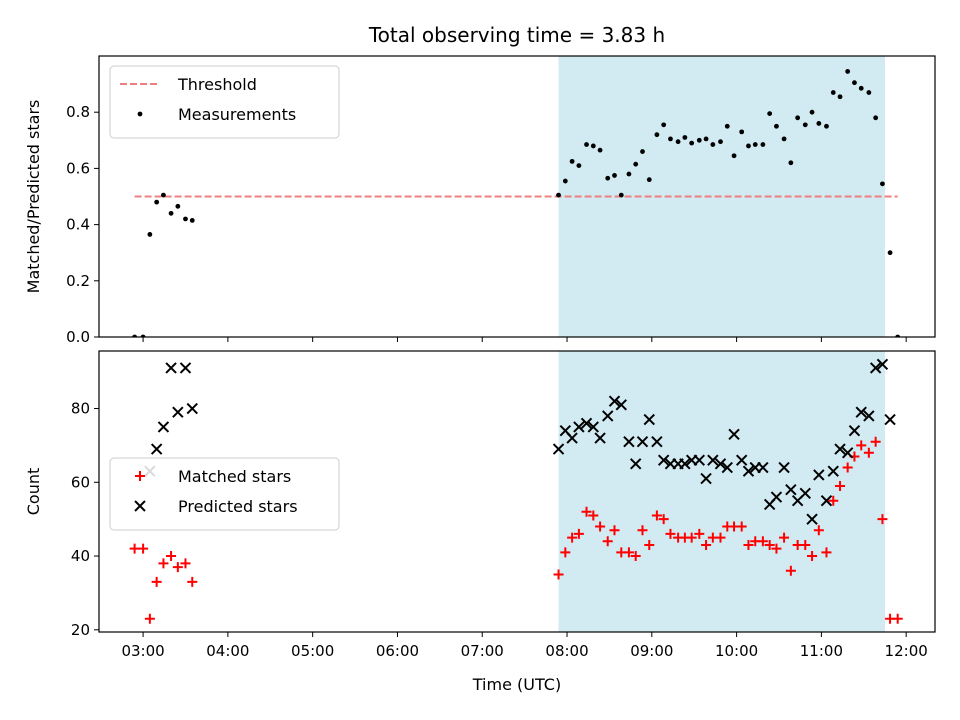 This screenshot has height=720, width=960. Describe the element at coordinates (906, 651) in the screenshot. I see `x-tick-label: 12:00` at that location.